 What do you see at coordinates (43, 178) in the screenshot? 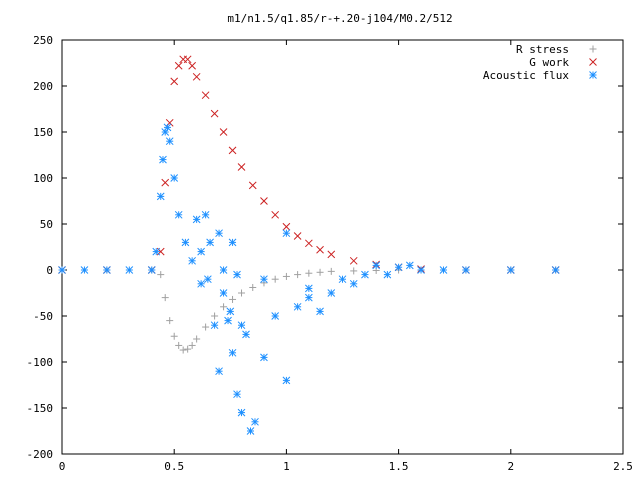
I see `y-tick-label: 100` at bounding box center [43, 178].